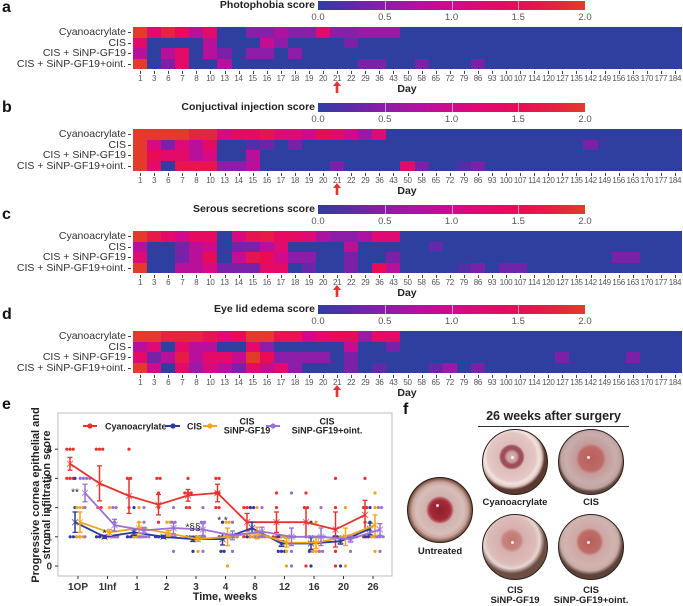 The height and width of the screenshot is (606, 683). What do you see at coordinates (238, 382) in the screenshot?
I see `x-tick-label: 14` at bounding box center [238, 382].